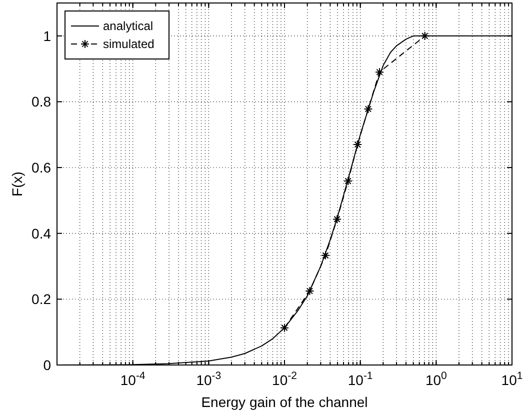  Describe the element at coordinates (47, 365) in the screenshot. I see `y-tick-label: 0` at that location.